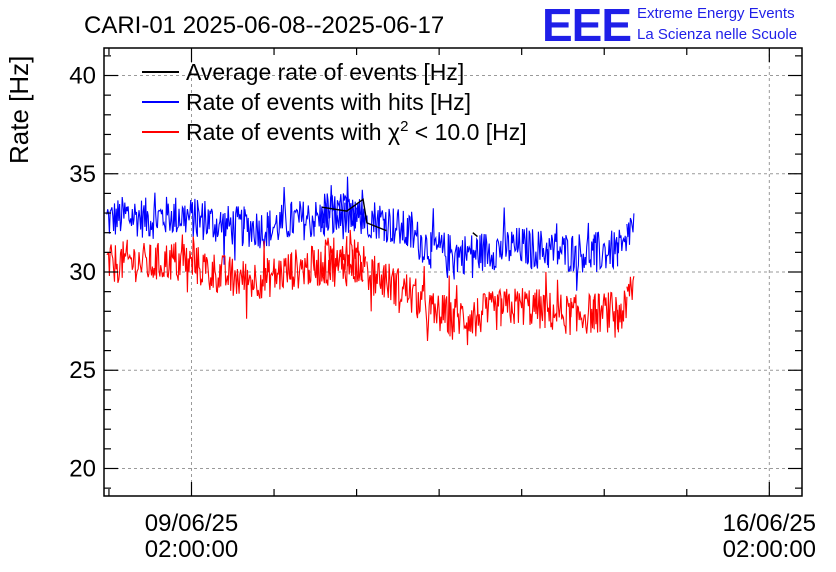  I want to click on legend-entry-average: Average rate of events [Hz], so click(303, 72).